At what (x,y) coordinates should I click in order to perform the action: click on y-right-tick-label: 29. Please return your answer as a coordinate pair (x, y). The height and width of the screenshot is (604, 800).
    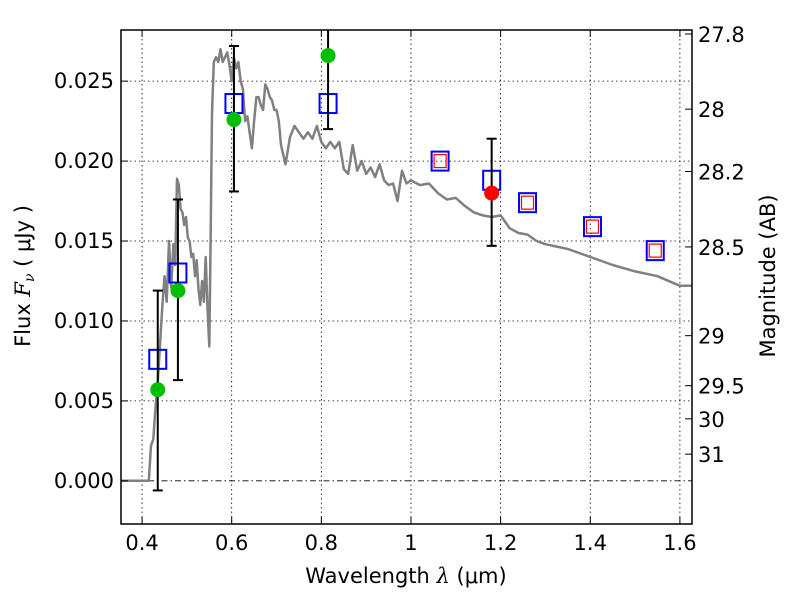
    Looking at the image, I should click on (711, 337).